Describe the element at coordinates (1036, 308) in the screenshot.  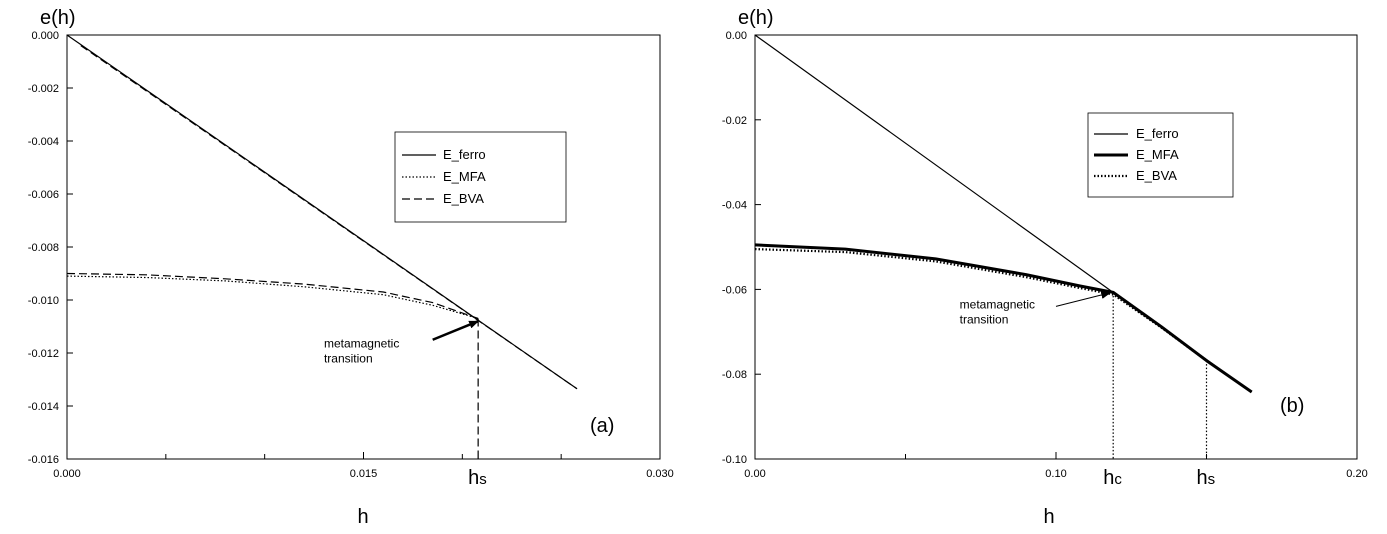
I see `annotation-metamagnetic-b: metamagnetic transition` at that location.